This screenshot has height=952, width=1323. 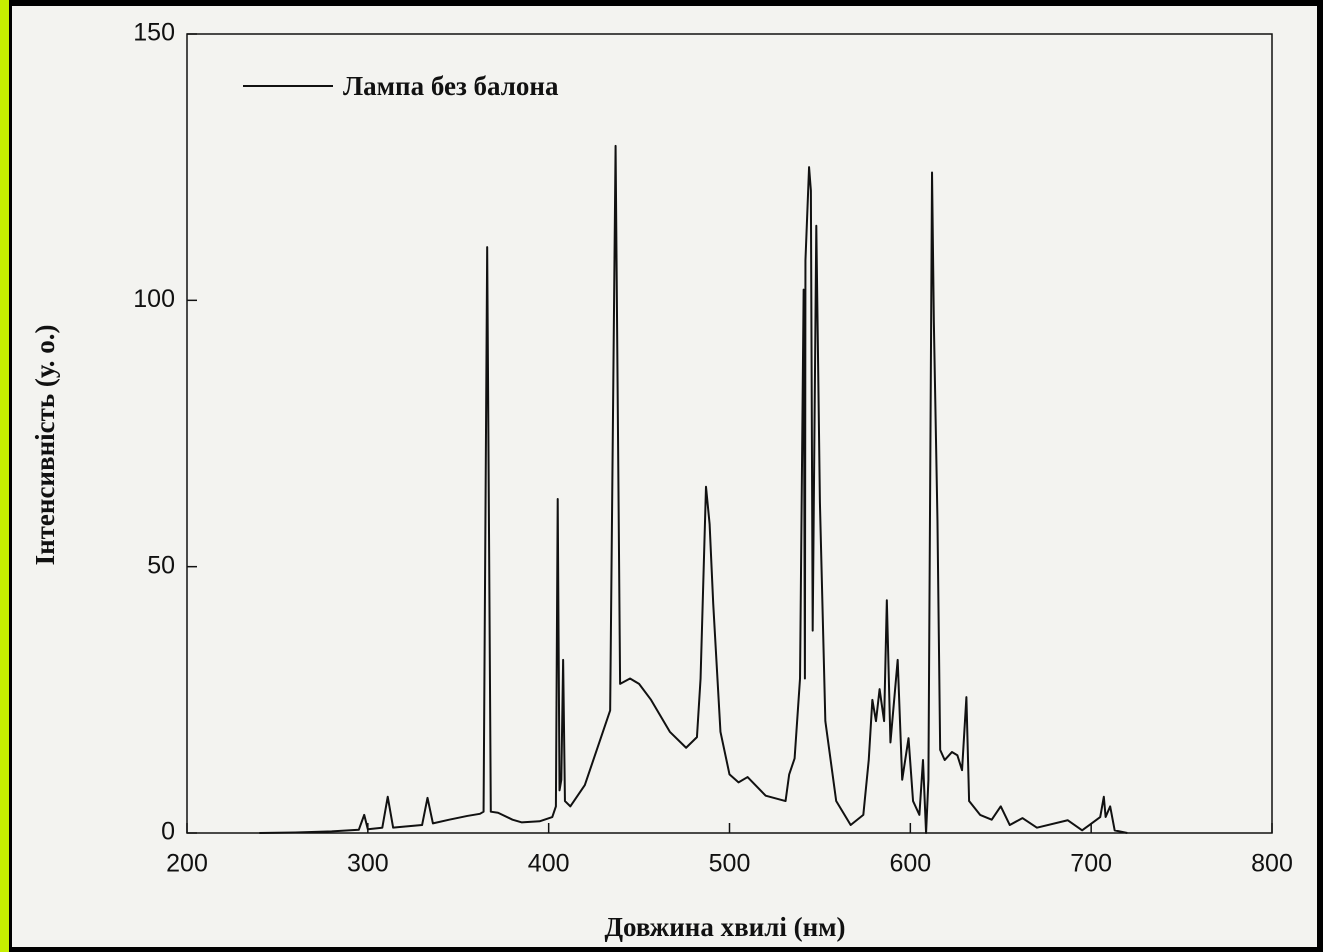 I want to click on y-tick-label: 0, so click(x=168, y=832).